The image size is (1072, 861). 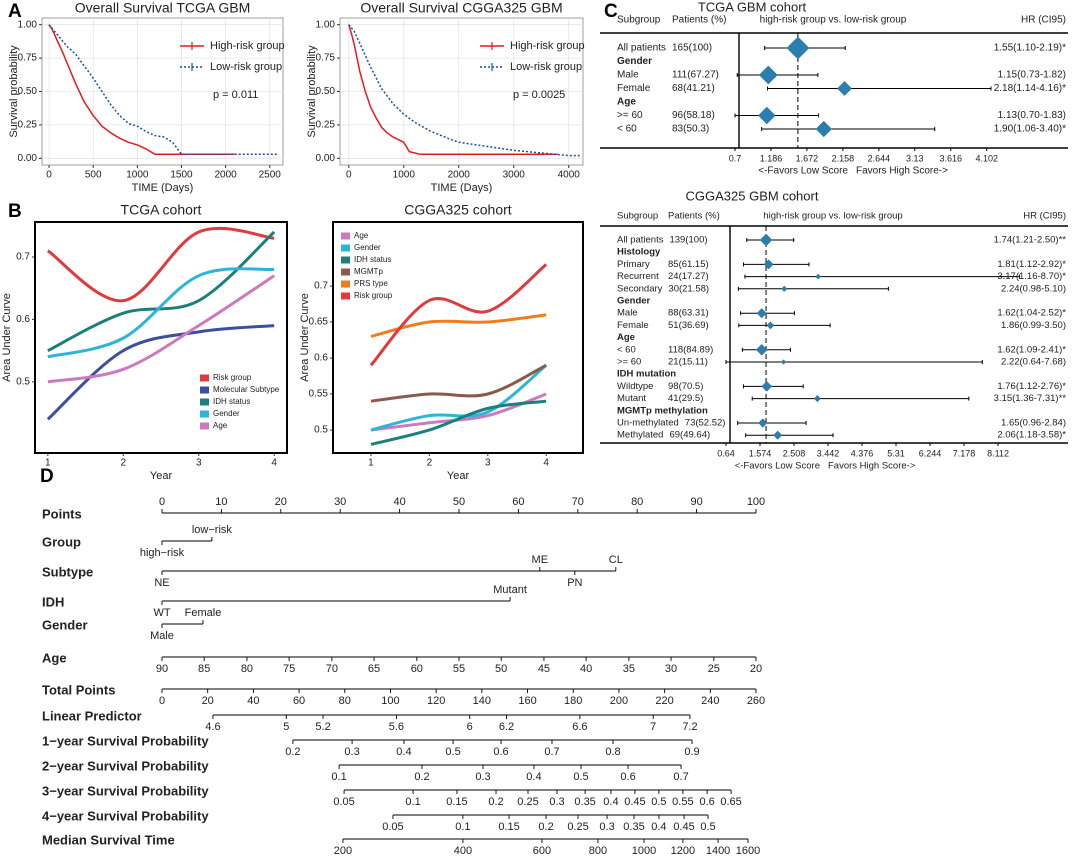 What do you see at coordinates (289, 669) in the screenshot?
I see `row-tick-label: 75` at bounding box center [289, 669].